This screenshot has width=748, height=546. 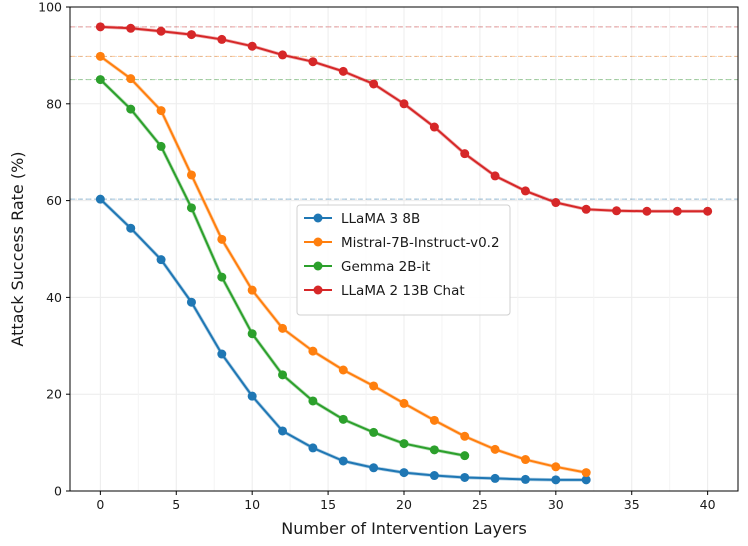 I want to click on legend-label: Gemma 2B-it, so click(x=385, y=267).